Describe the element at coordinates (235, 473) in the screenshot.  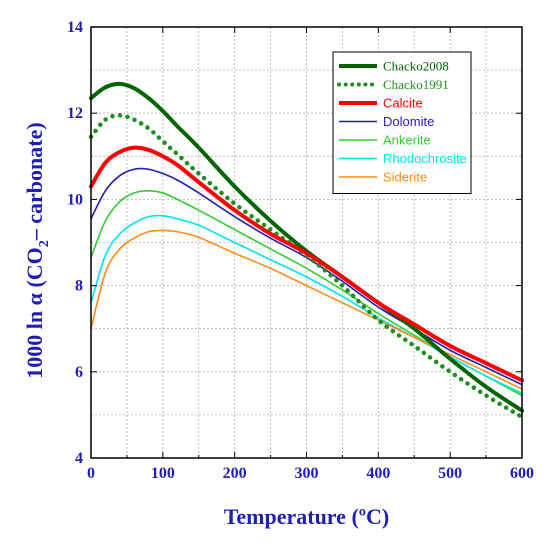
I see `x-tick-label: 200` at that location.